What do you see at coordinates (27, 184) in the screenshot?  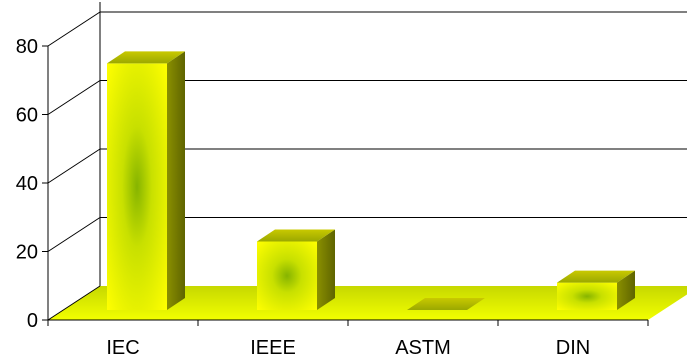 I see `y-tick-label: 40` at bounding box center [27, 184].